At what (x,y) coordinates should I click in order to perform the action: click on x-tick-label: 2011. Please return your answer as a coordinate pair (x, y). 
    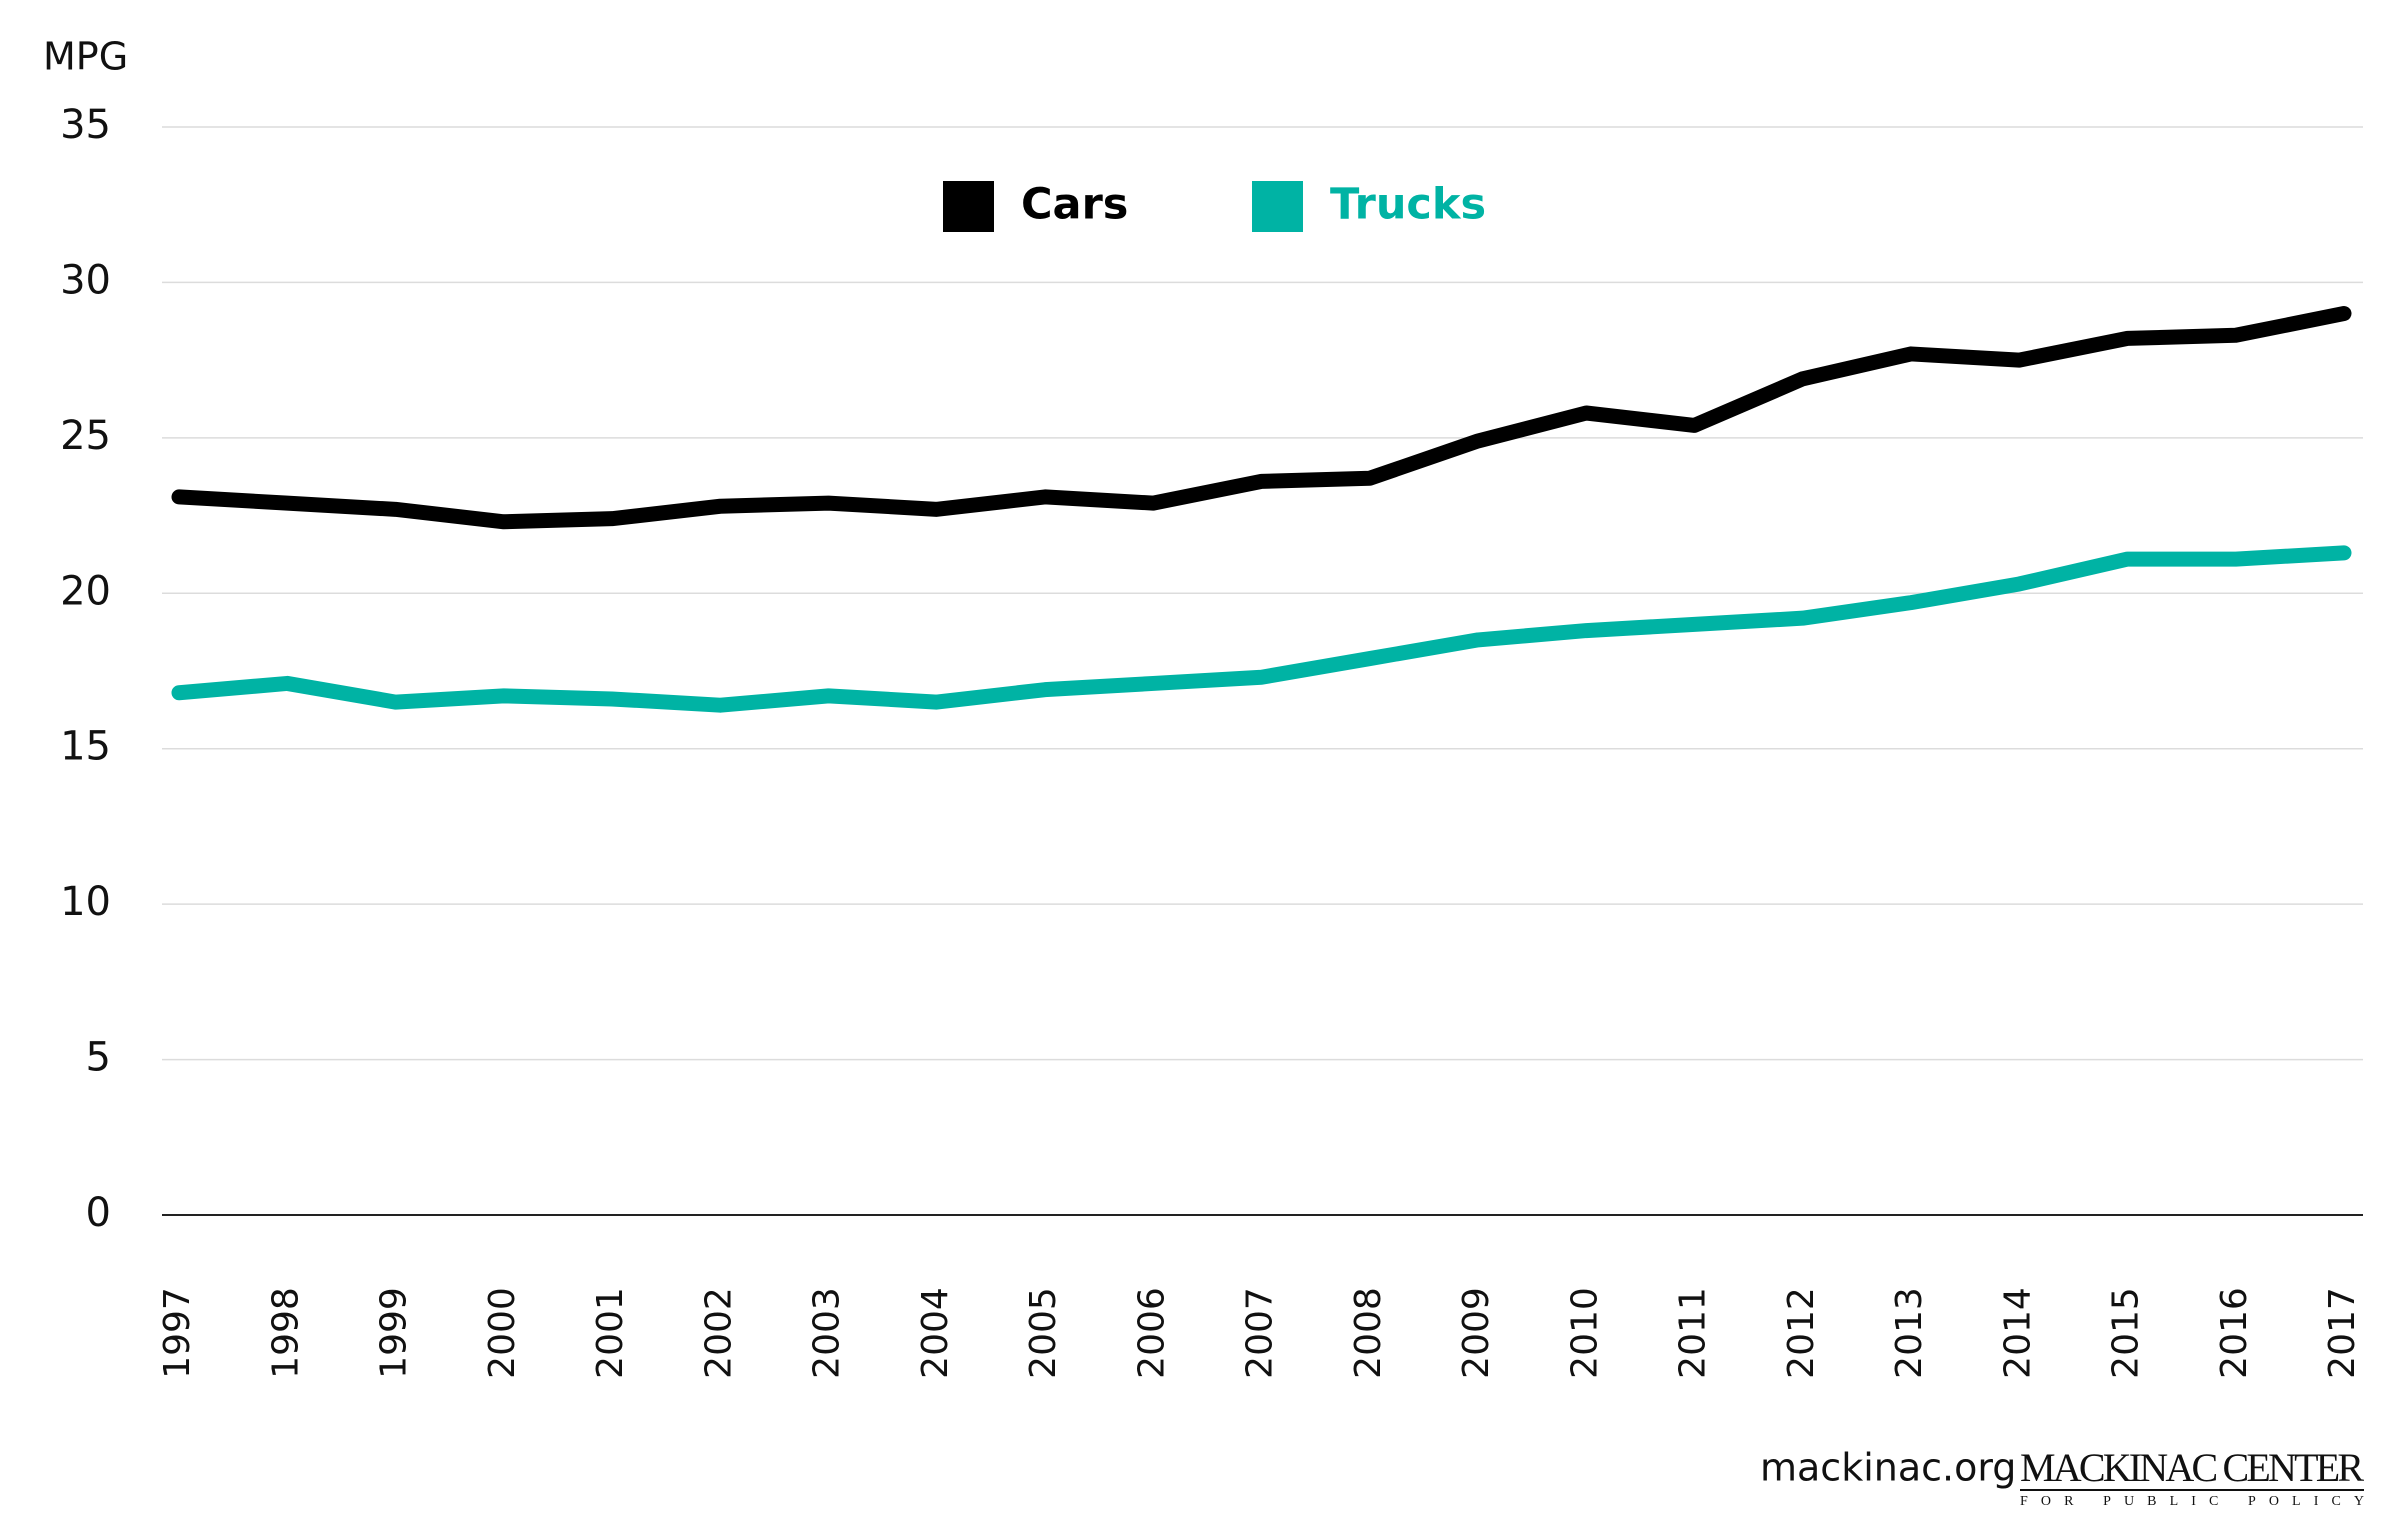
    Looking at the image, I should click on (1693, 1333).